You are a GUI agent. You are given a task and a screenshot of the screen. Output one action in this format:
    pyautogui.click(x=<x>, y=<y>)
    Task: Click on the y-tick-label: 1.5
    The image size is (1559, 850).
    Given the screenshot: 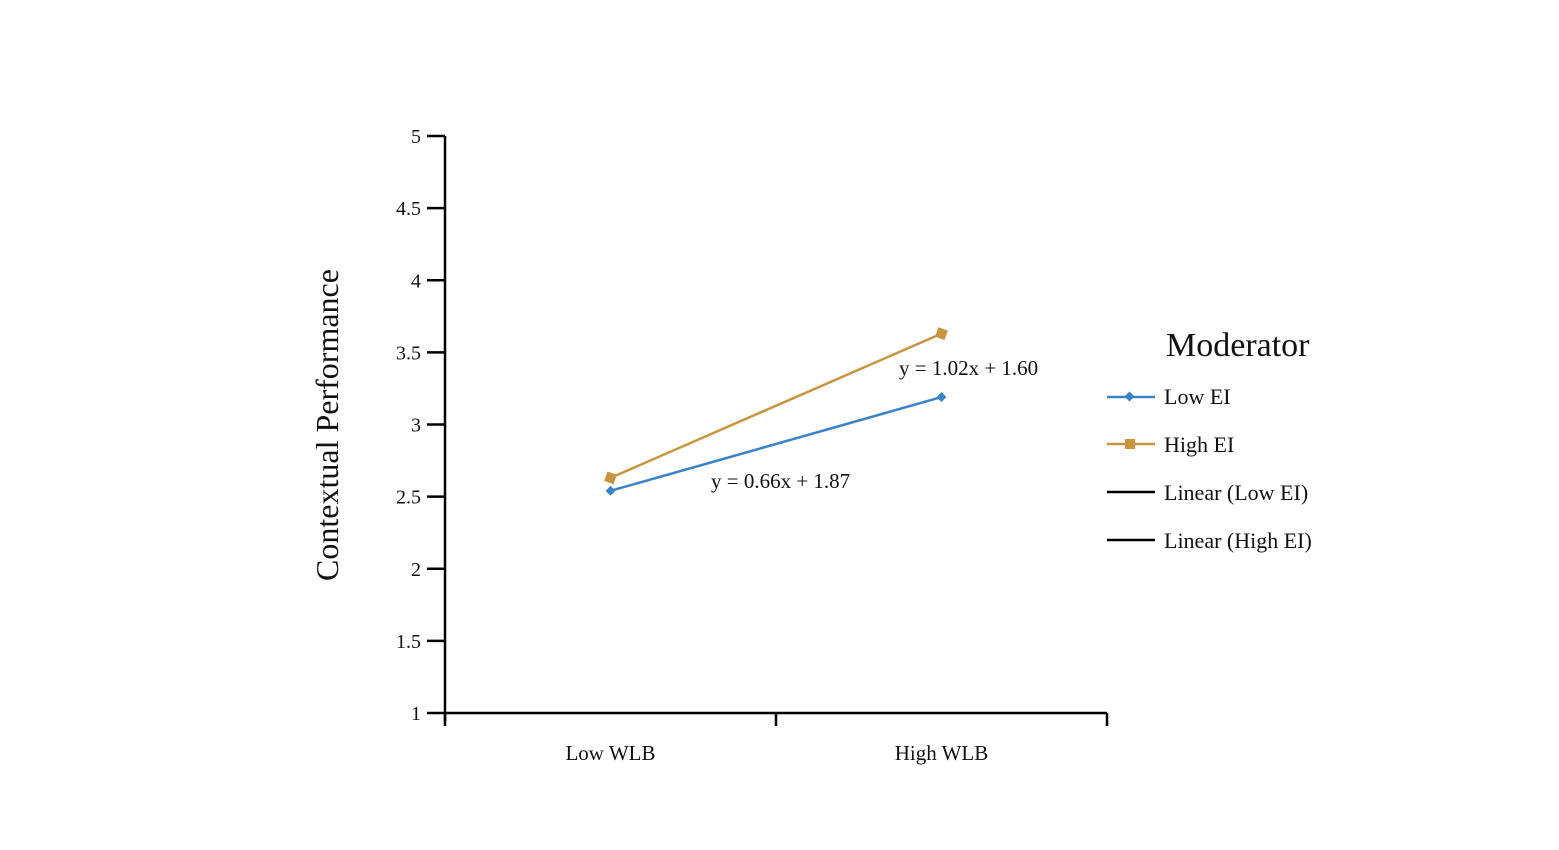 What is the action you would take?
    pyautogui.click(x=408, y=642)
    